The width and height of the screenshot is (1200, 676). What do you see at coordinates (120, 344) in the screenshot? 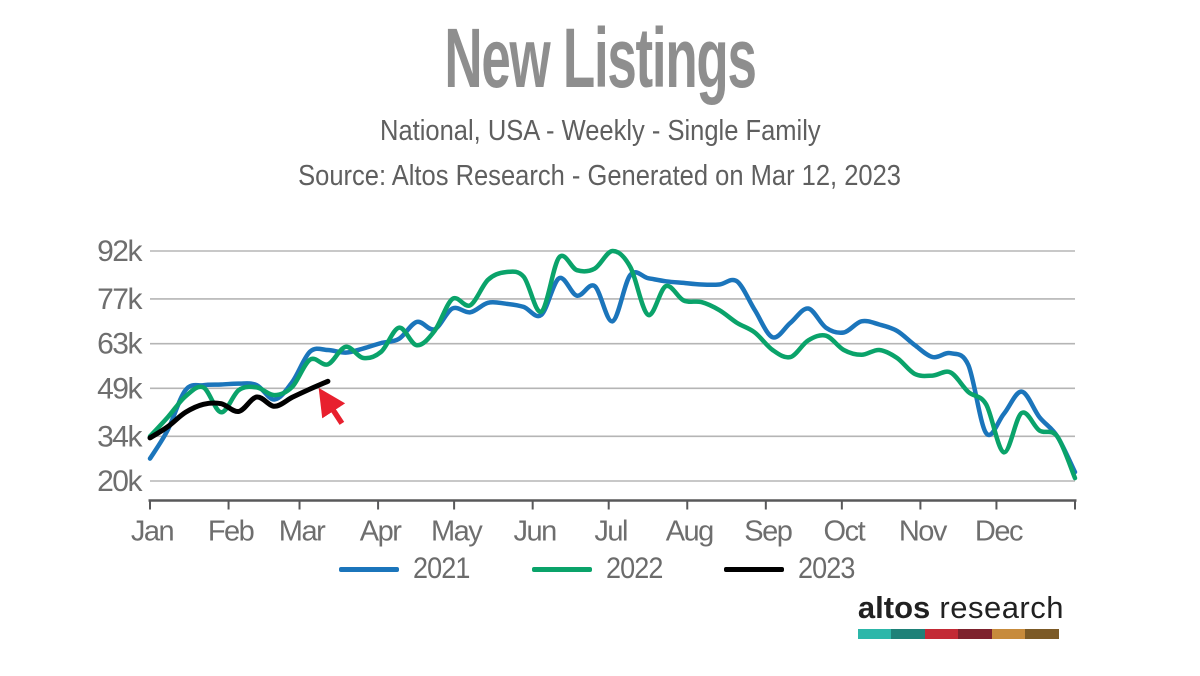
I see `y-axis-label-63k: 63k` at bounding box center [120, 344].